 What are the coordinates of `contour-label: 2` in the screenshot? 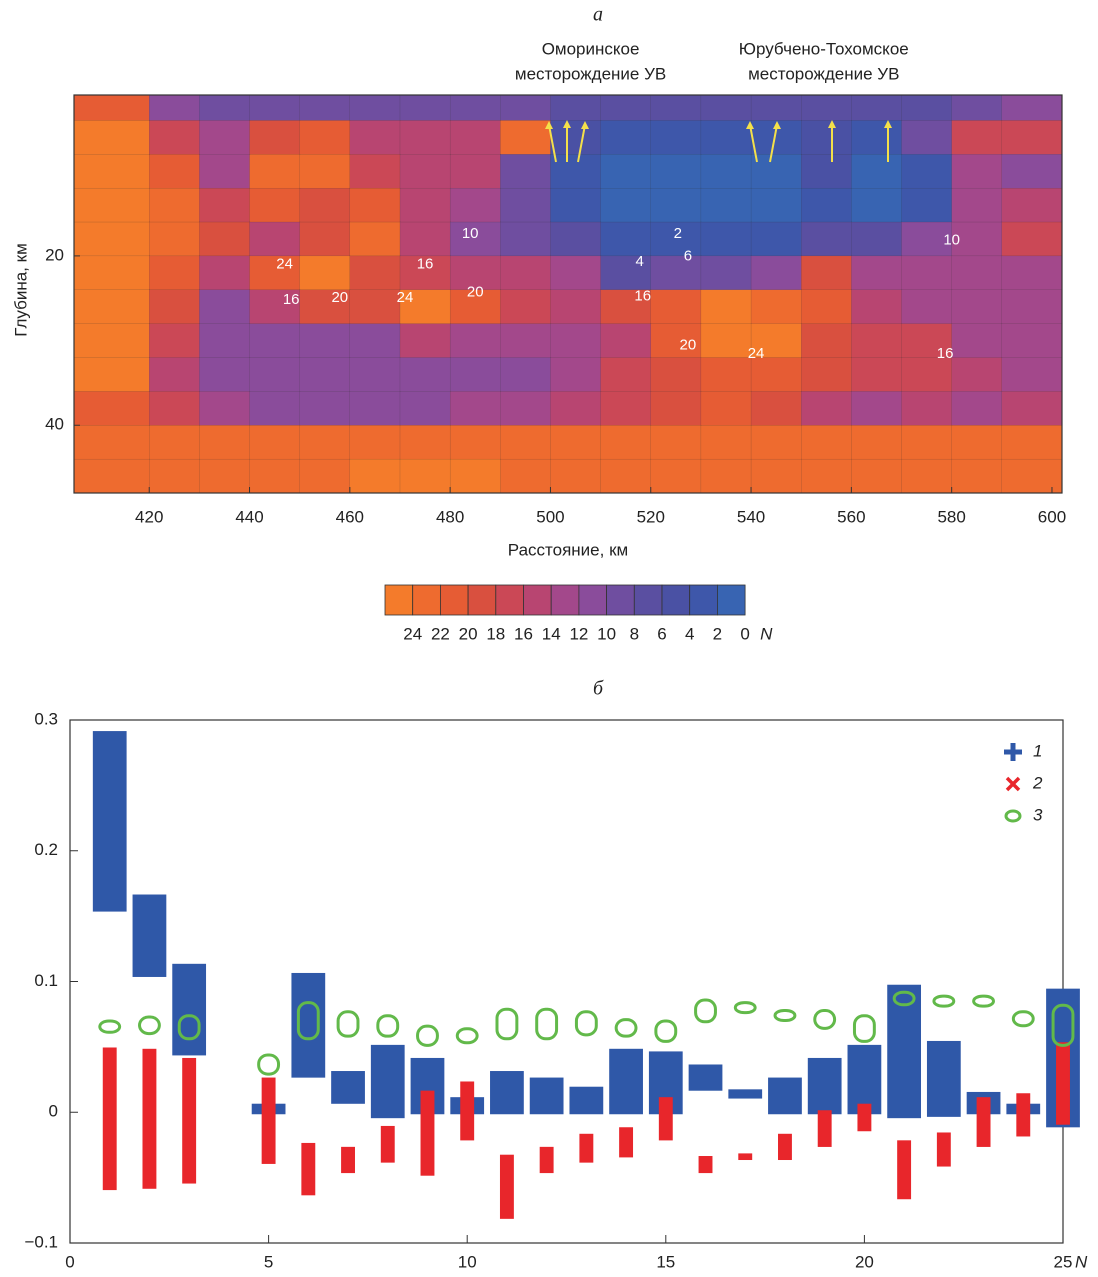 It's located at (678, 233).